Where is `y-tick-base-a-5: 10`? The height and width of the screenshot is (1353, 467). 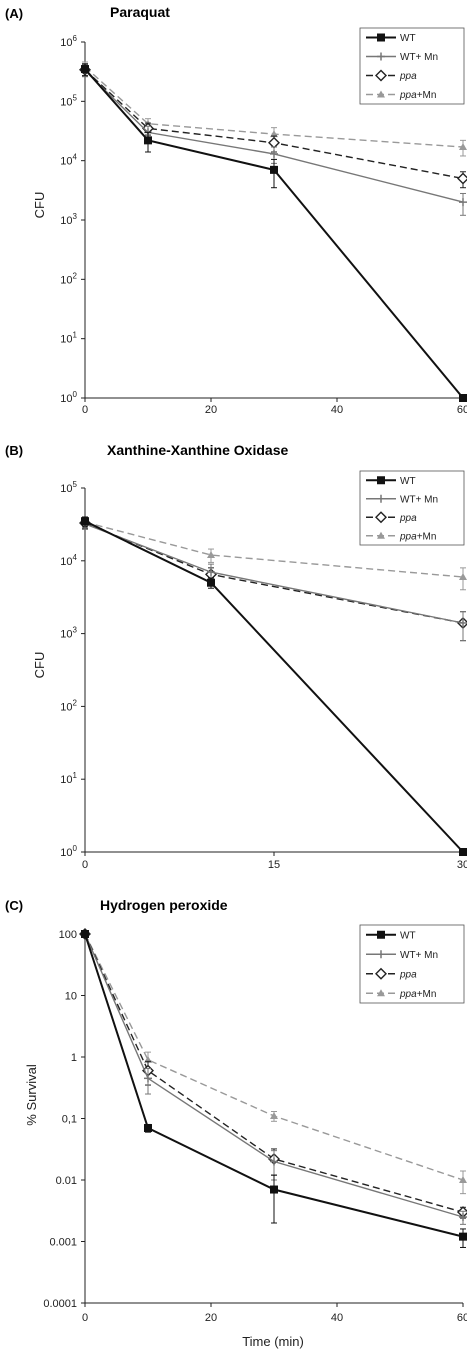 y-tick-base-a-5: 10 is located at coordinates (66, 102).